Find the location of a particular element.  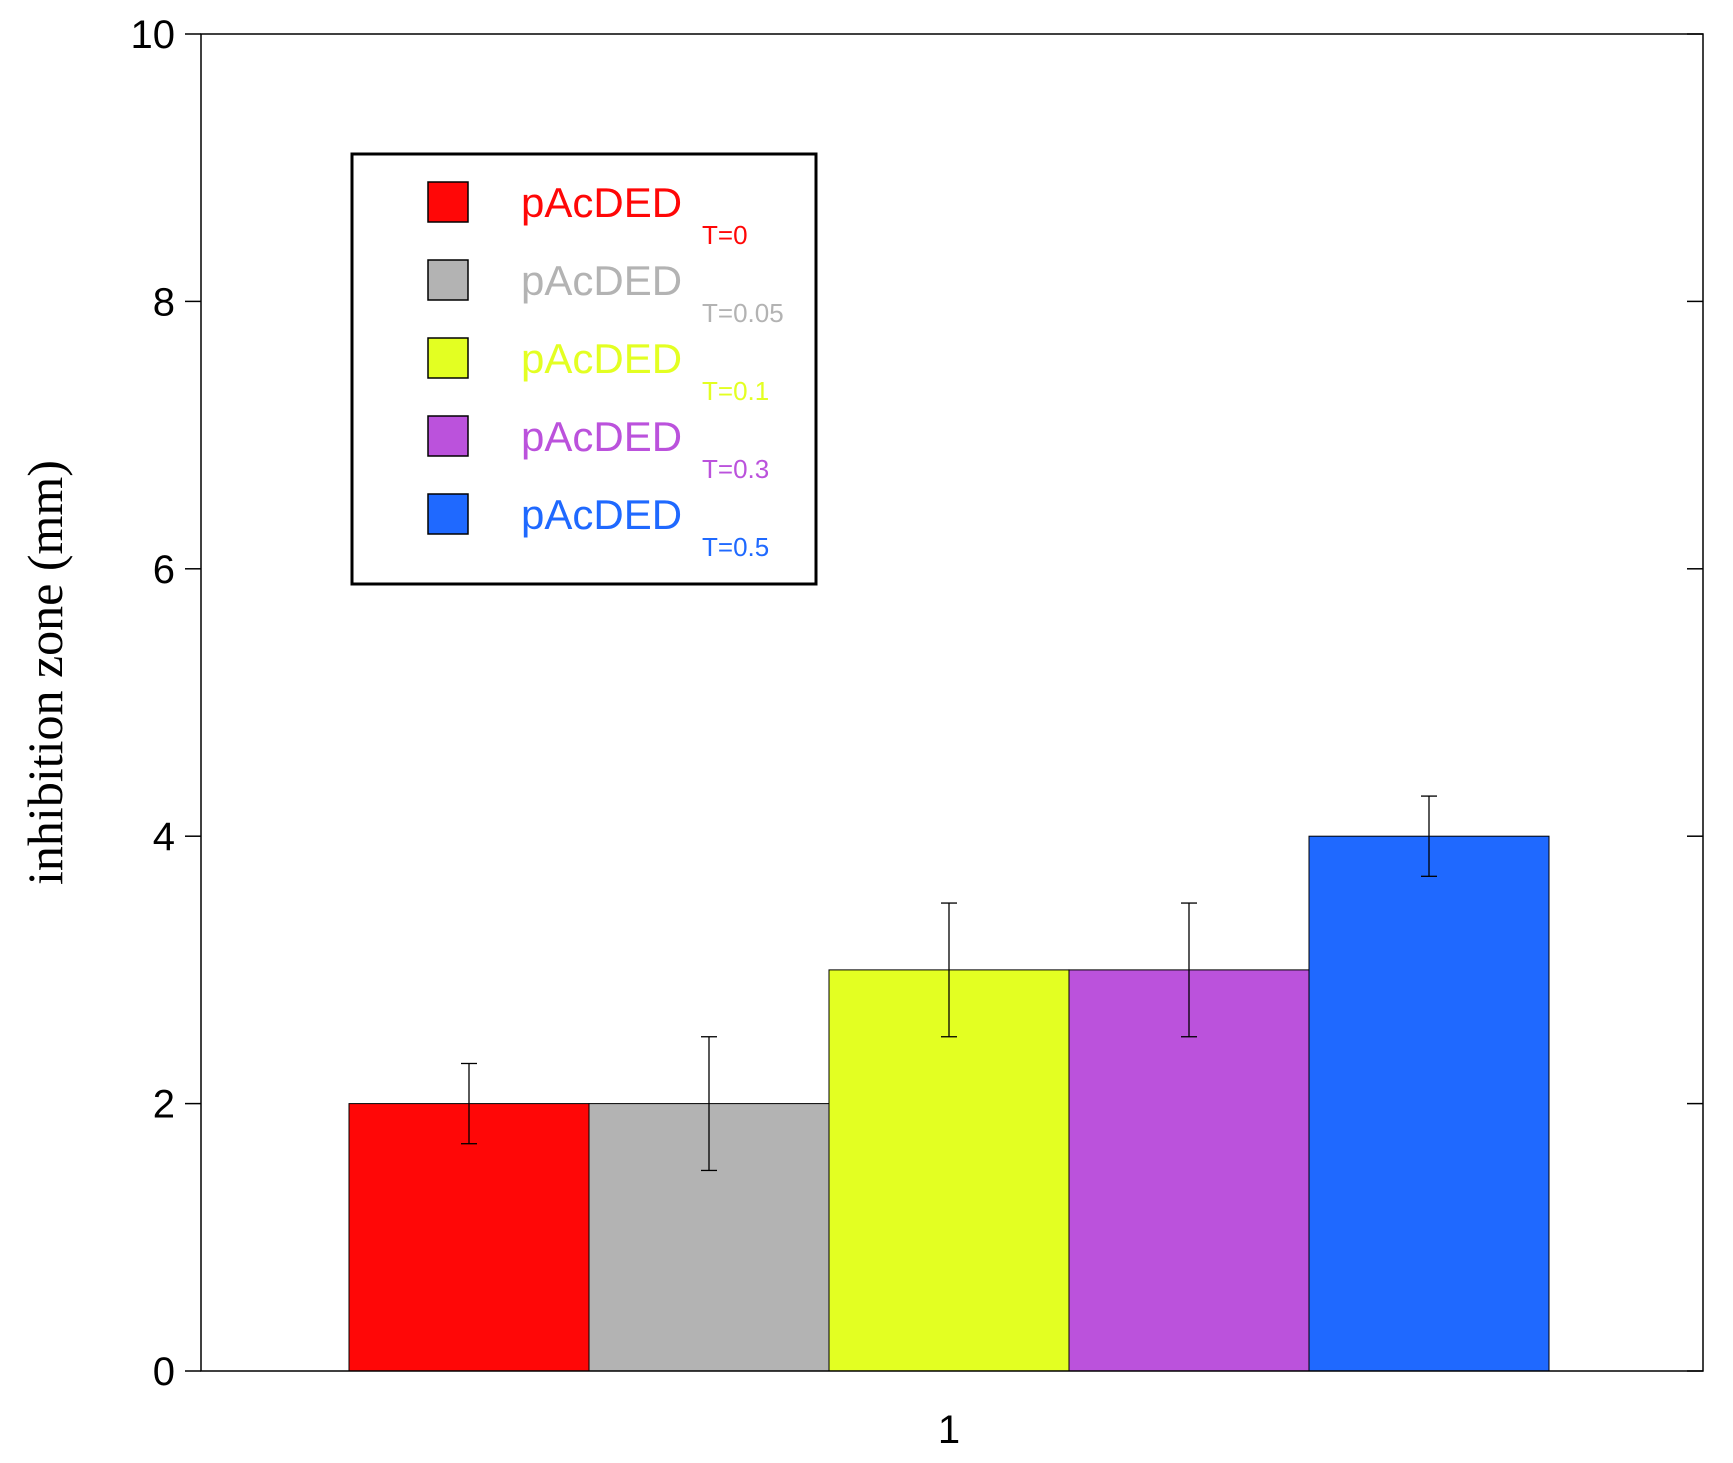

y-axis-label: inhibition zone (mm) is located at coordinates (45, 672).